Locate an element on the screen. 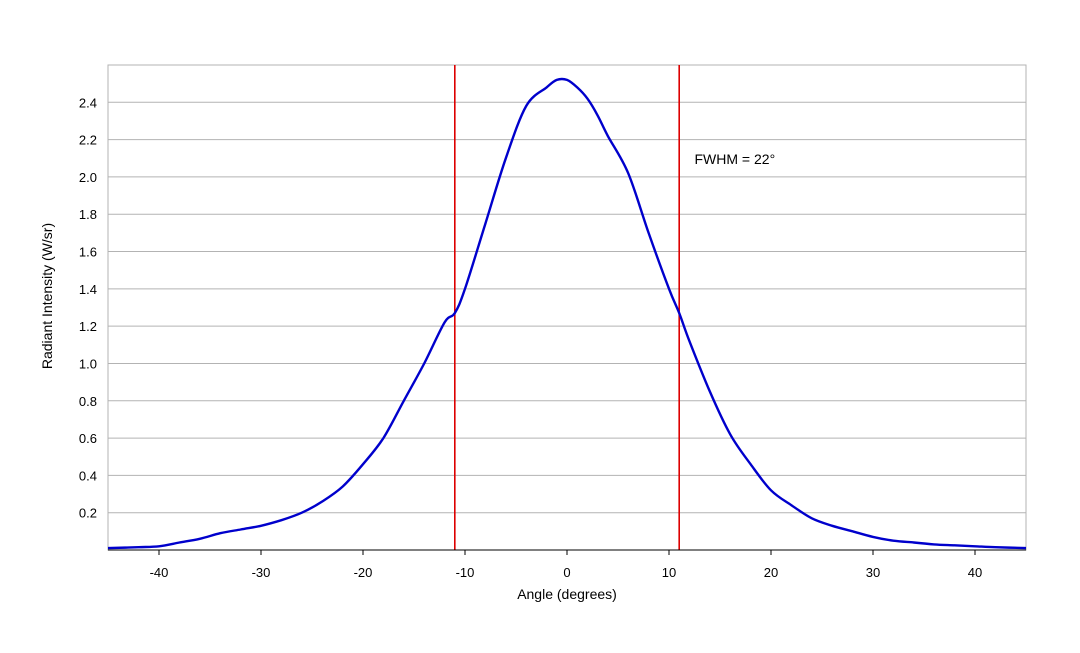 This screenshot has height=653, width=1080. y-tick-label: 0.2 is located at coordinates (88, 513).